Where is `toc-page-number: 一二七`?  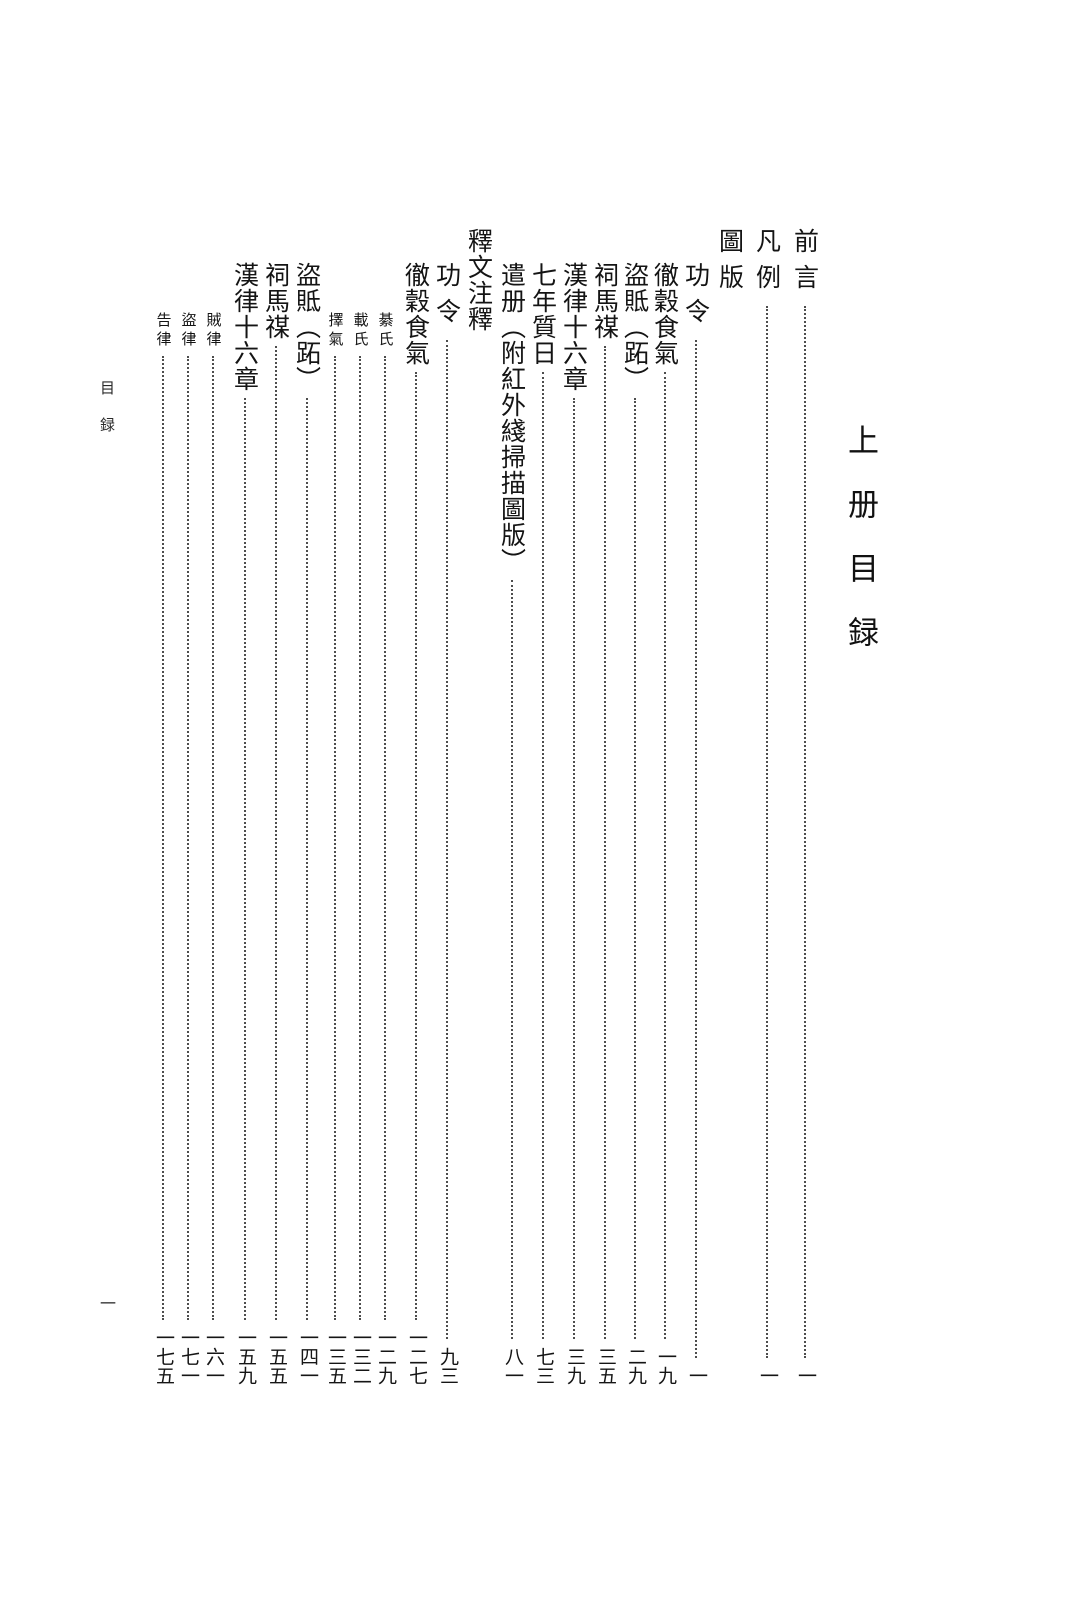
toc-page-number: 一二七 is located at coordinates (416, 1356).